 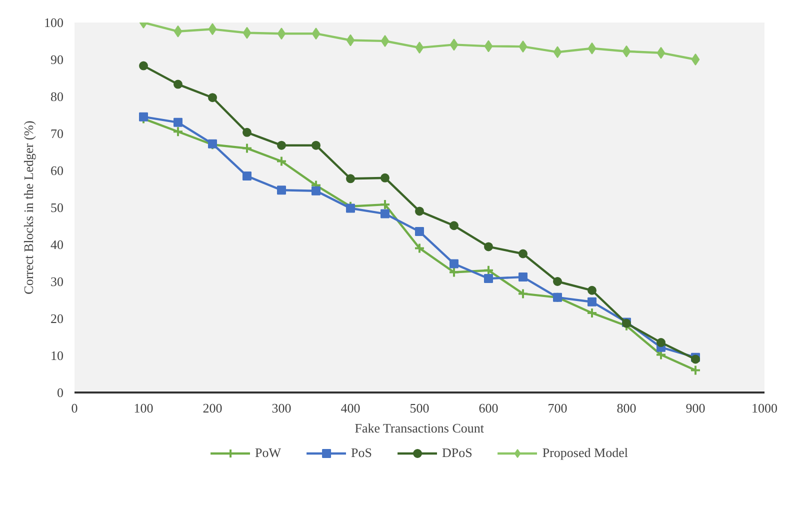 What do you see at coordinates (144, 408) in the screenshot?
I see `x-tick-label: 100` at bounding box center [144, 408].